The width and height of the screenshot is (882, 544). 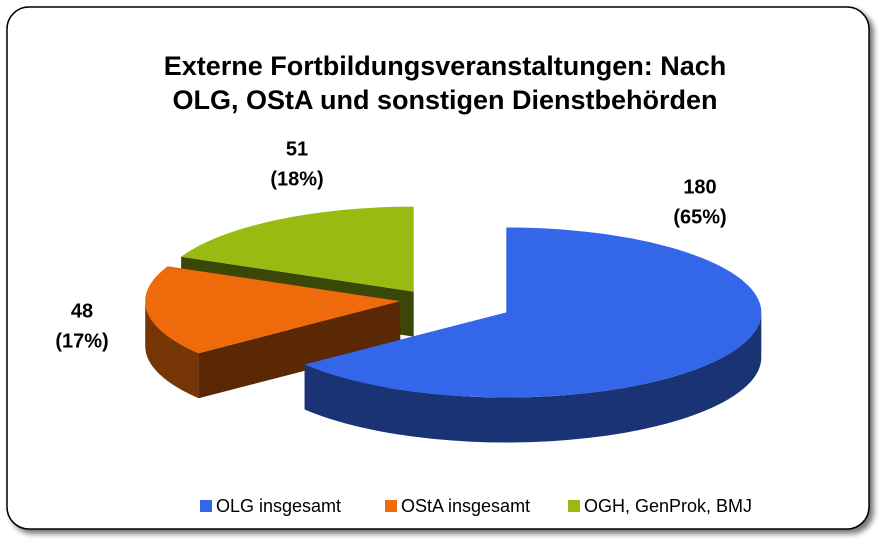 What do you see at coordinates (699, 187) in the screenshot?
I see `data-label: 180` at bounding box center [699, 187].